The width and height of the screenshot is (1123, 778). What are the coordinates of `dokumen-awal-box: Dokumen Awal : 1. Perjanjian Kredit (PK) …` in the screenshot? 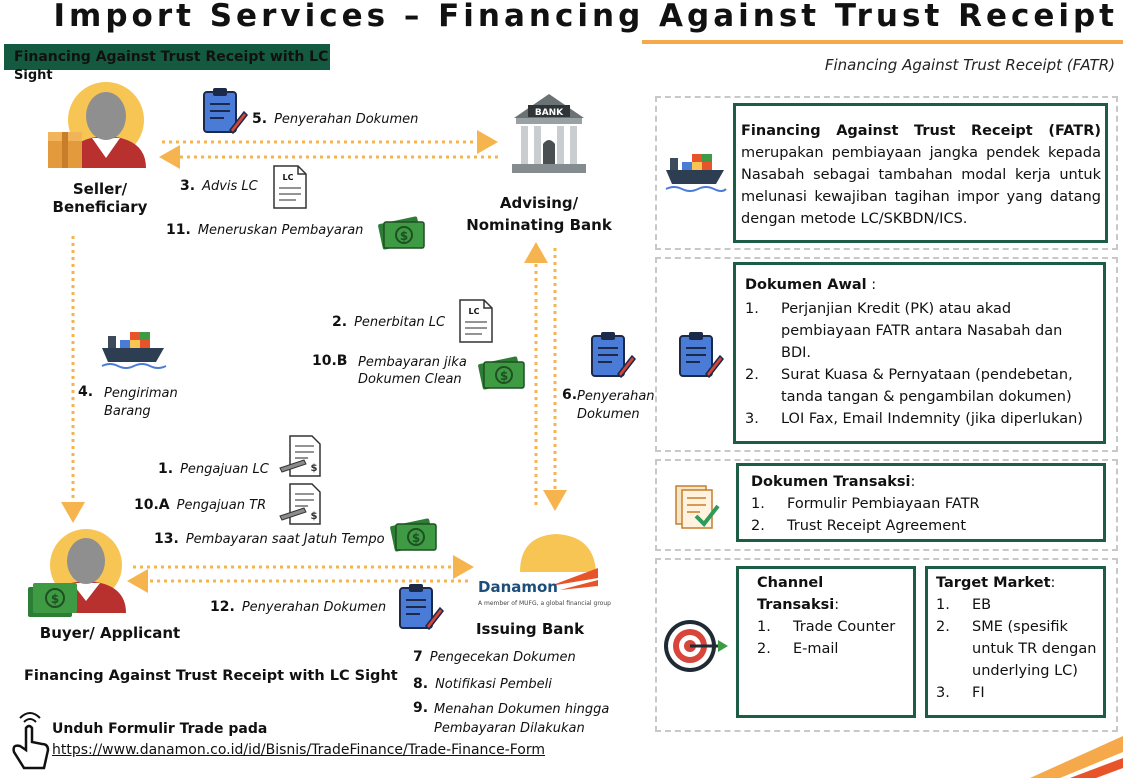 It's located at (919, 353).